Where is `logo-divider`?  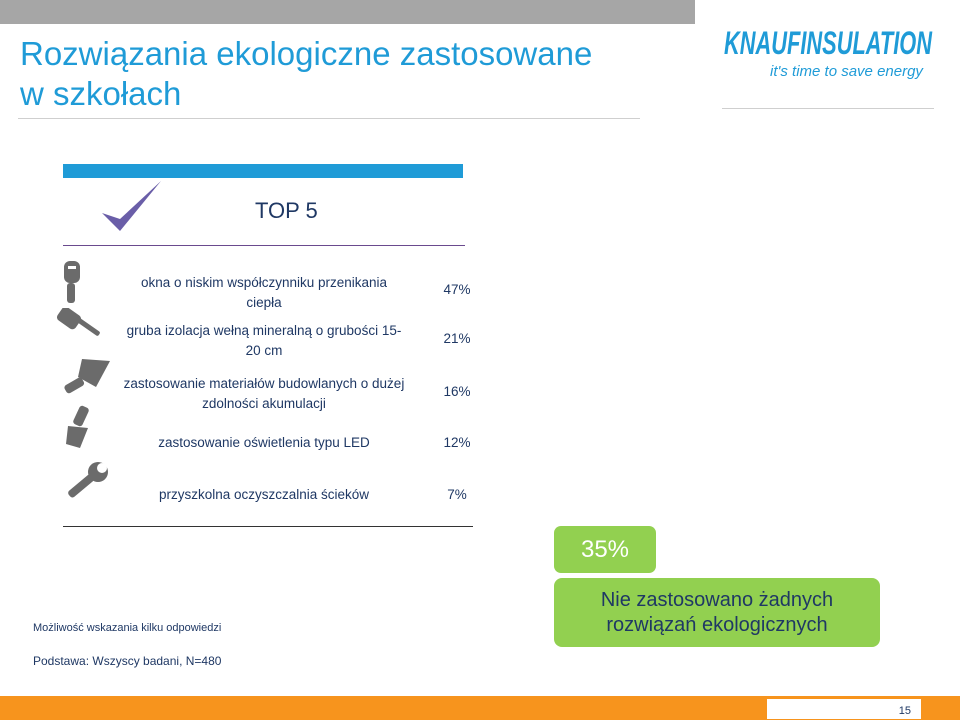 logo-divider is located at coordinates (828, 108).